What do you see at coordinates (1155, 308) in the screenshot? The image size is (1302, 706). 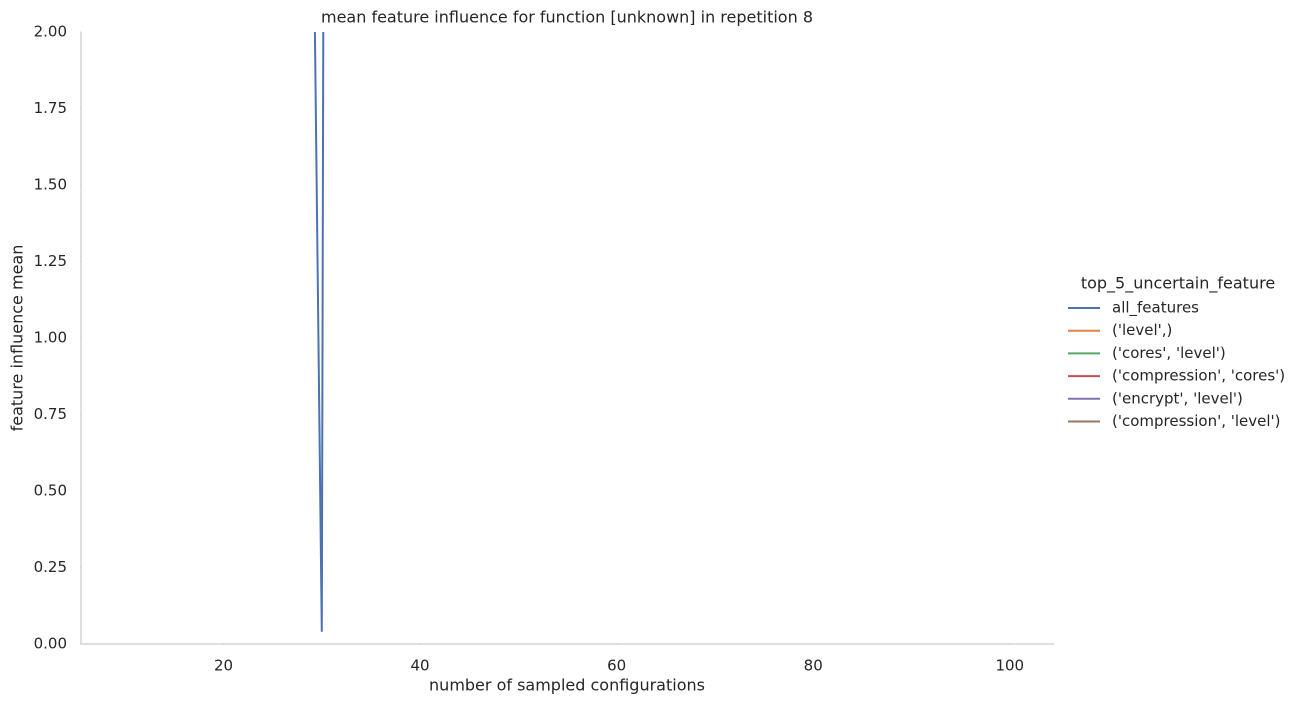 I see `legend-label: all_features` at bounding box center [1155, 308].